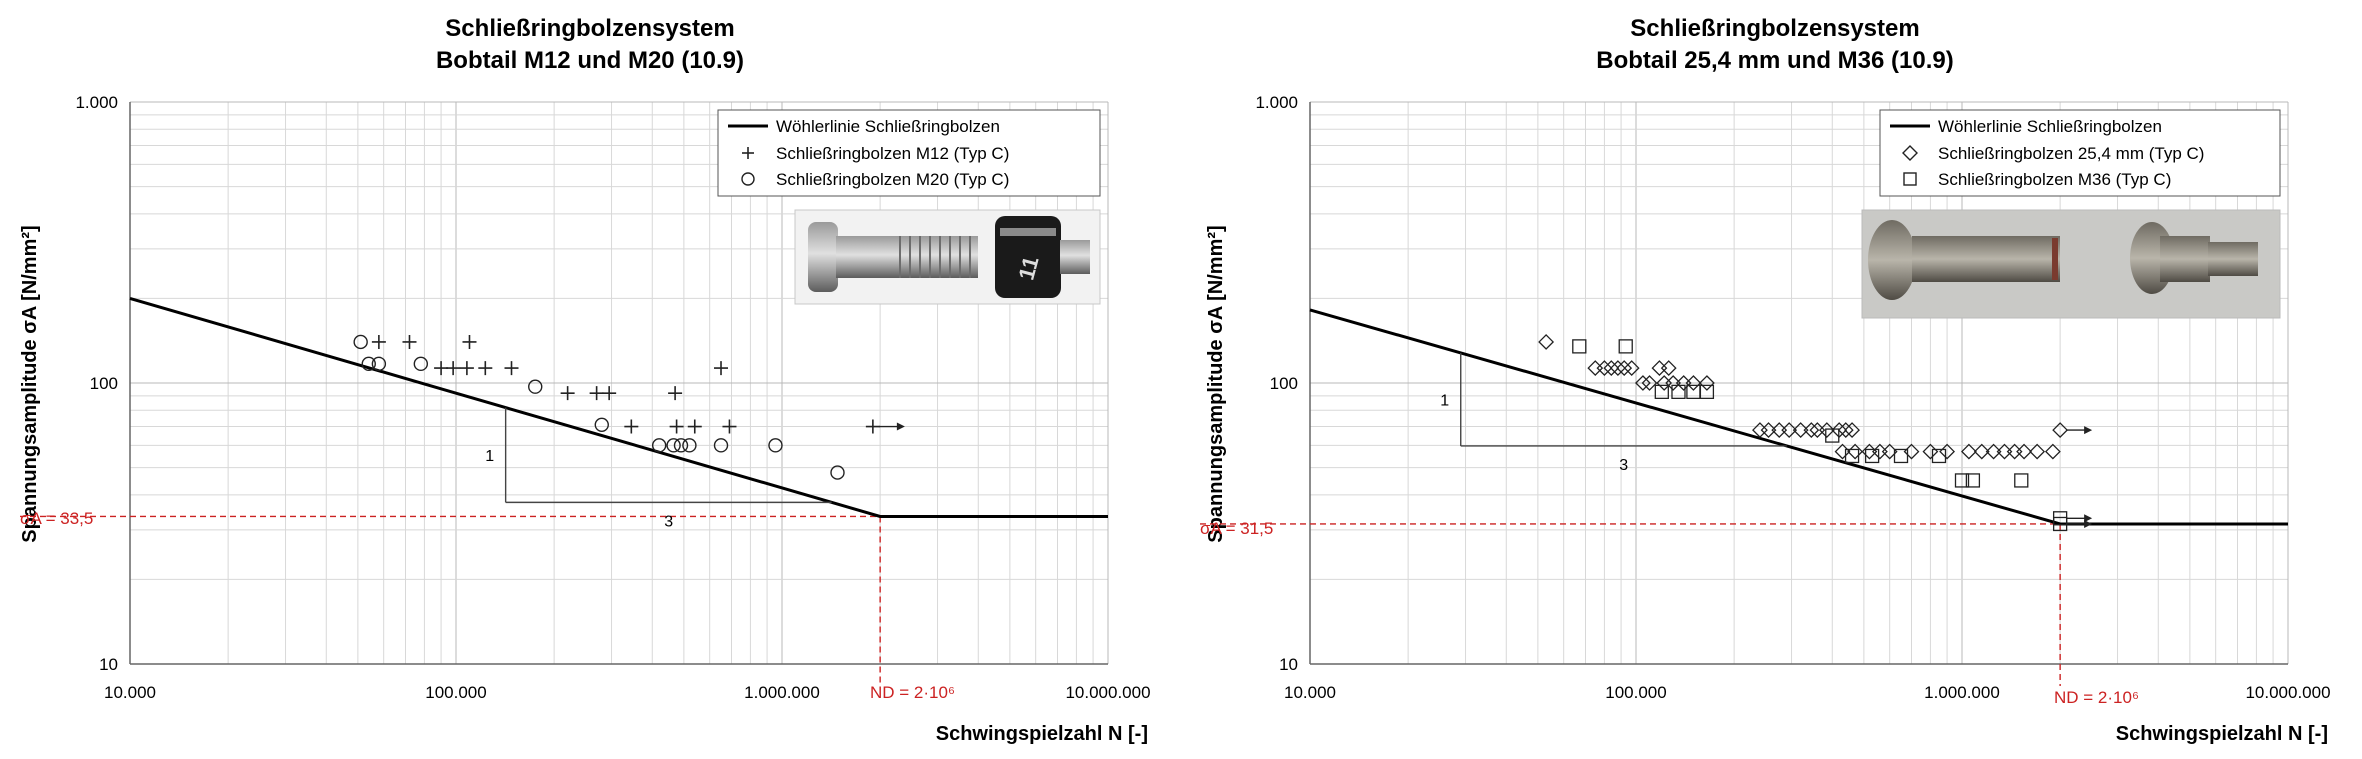 The image size is (2362, 759). I want to click on legend-right-square-icon, so click(1910, 179).